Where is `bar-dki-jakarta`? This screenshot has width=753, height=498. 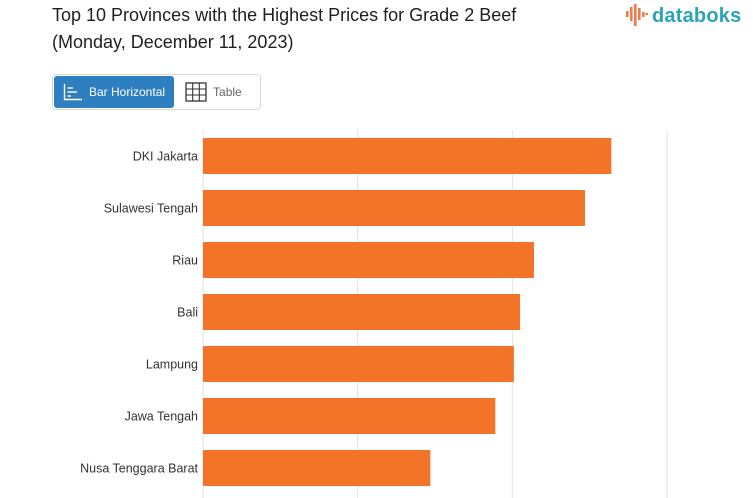 bar-dki-jakarta is located at coordinates (407, 156).